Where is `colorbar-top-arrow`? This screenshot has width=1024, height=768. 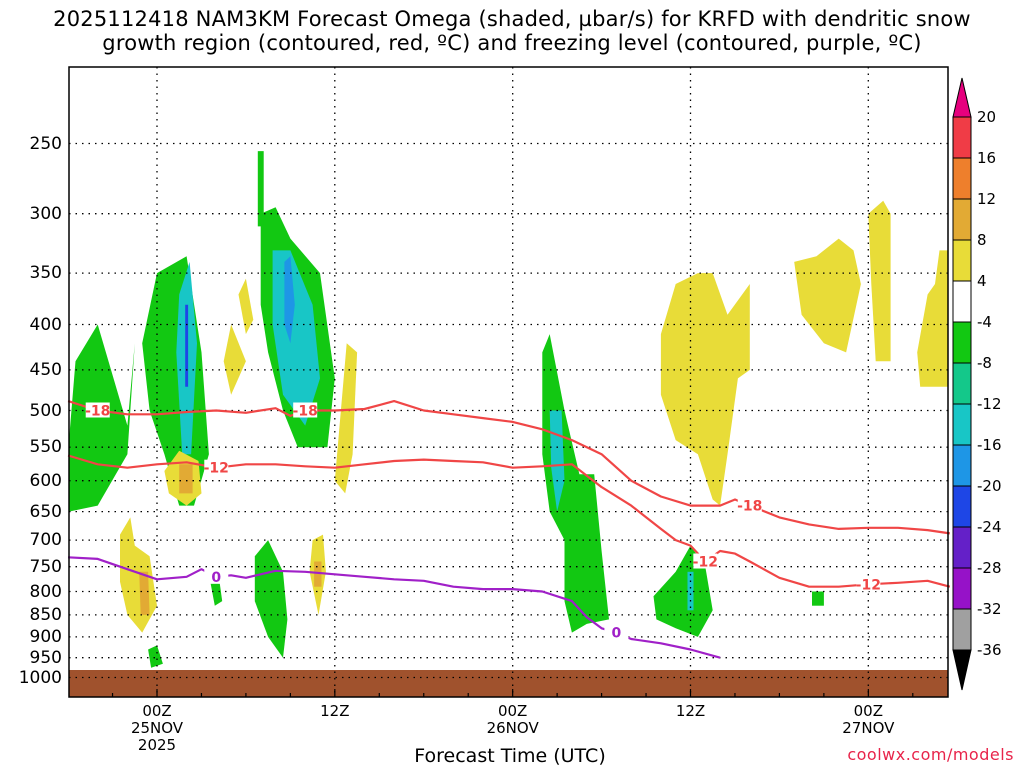 colorbar-top-arrow is located at coordinates (962, 97).